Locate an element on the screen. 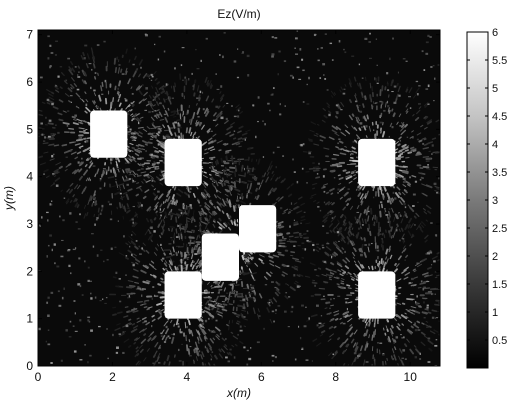  colorbar-tick-label: 3.5 is located at coordinates (499, 173).